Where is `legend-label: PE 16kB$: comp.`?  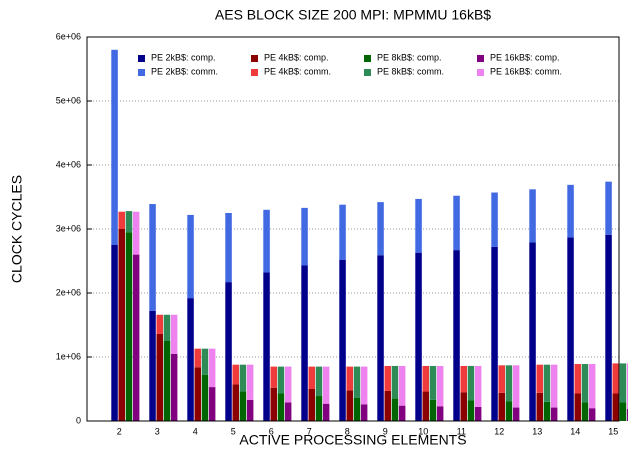
legend-label: PE 16kB$: comp. is located at coordinates (525, 57).